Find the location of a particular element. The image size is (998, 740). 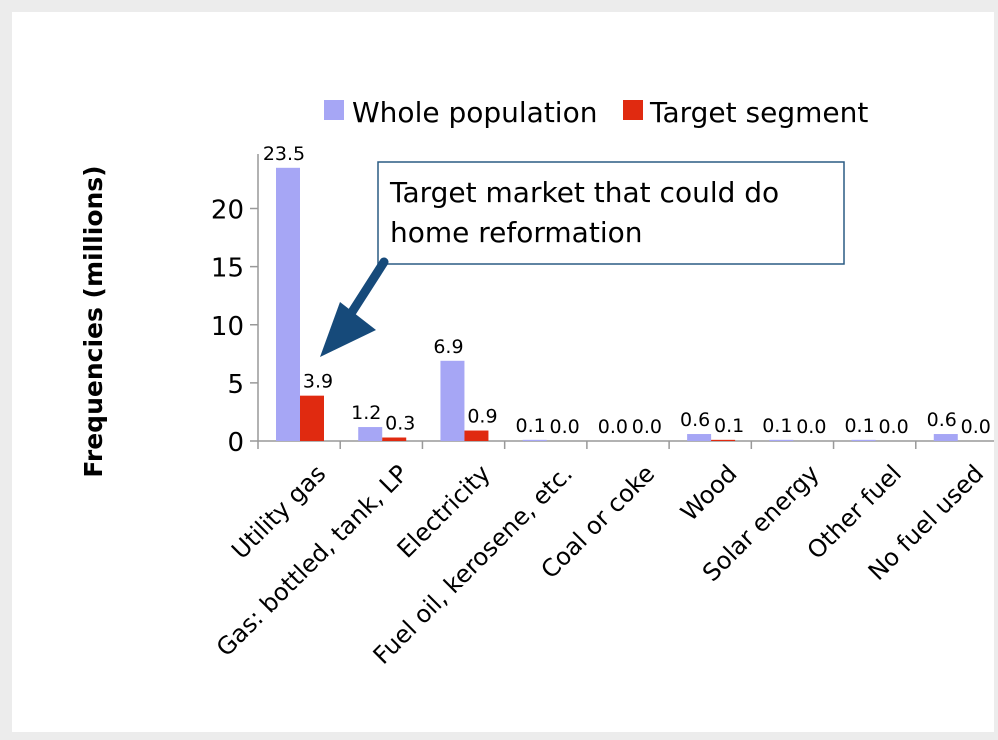

data-label: 23.5 is located at coordinates (284, 154).